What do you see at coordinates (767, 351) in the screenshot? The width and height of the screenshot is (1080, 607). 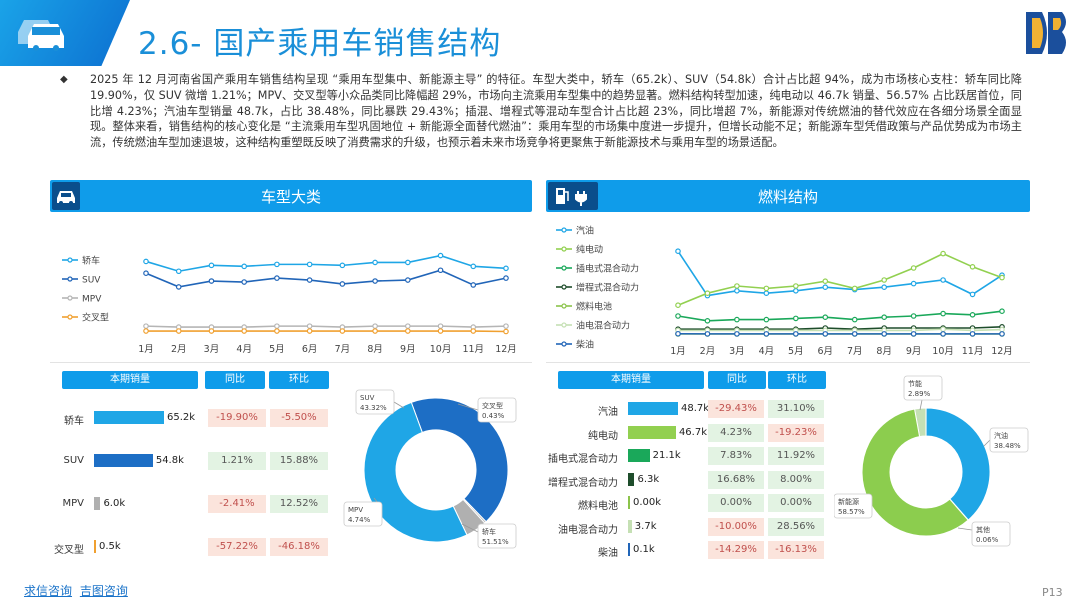 I see `x-tick-label: 4月` at bounding box center [767, 351].